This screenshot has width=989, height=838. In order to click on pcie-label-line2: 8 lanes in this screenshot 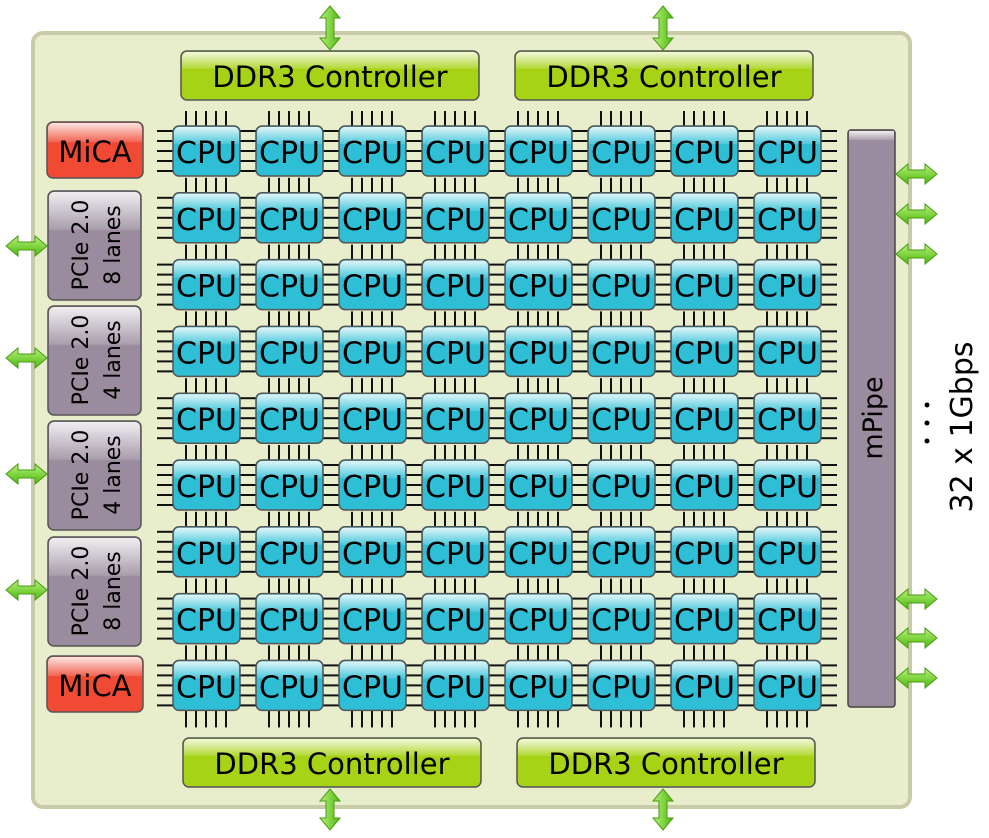, I will do `click(113, 245)`.